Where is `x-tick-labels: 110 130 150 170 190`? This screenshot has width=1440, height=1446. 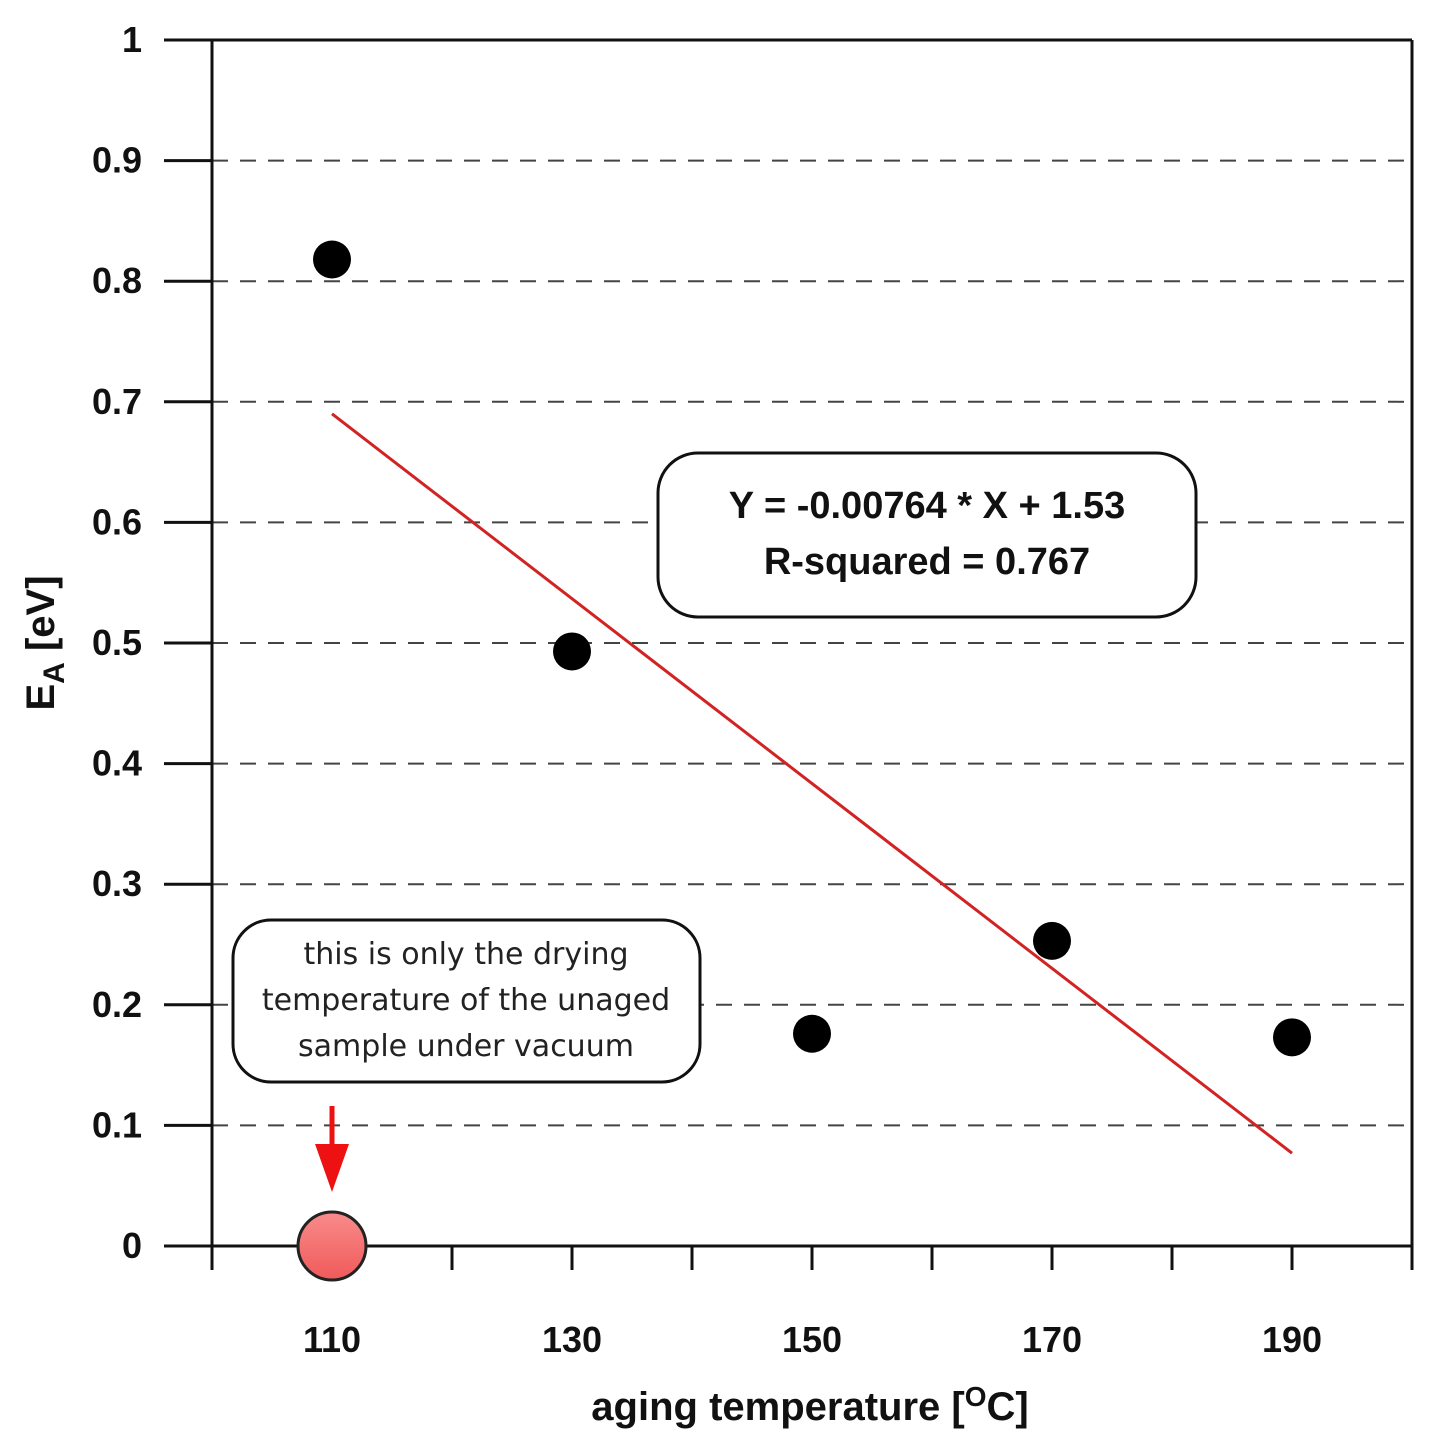
x-tick-labels: 110 130 150 170 190 is located at coordinates (812, 1339).